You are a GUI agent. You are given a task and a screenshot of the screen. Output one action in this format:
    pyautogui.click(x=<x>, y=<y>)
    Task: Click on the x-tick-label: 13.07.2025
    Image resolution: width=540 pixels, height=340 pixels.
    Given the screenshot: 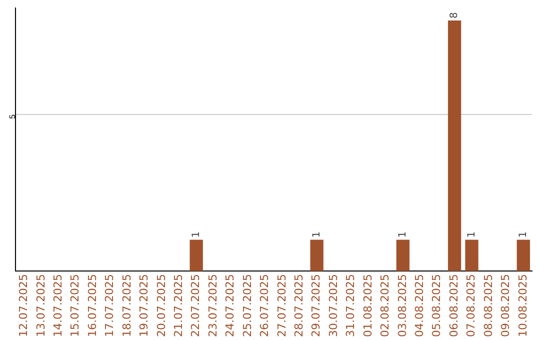 What is the action you would take?
    pyautogui.click(x=41, y=306)
    